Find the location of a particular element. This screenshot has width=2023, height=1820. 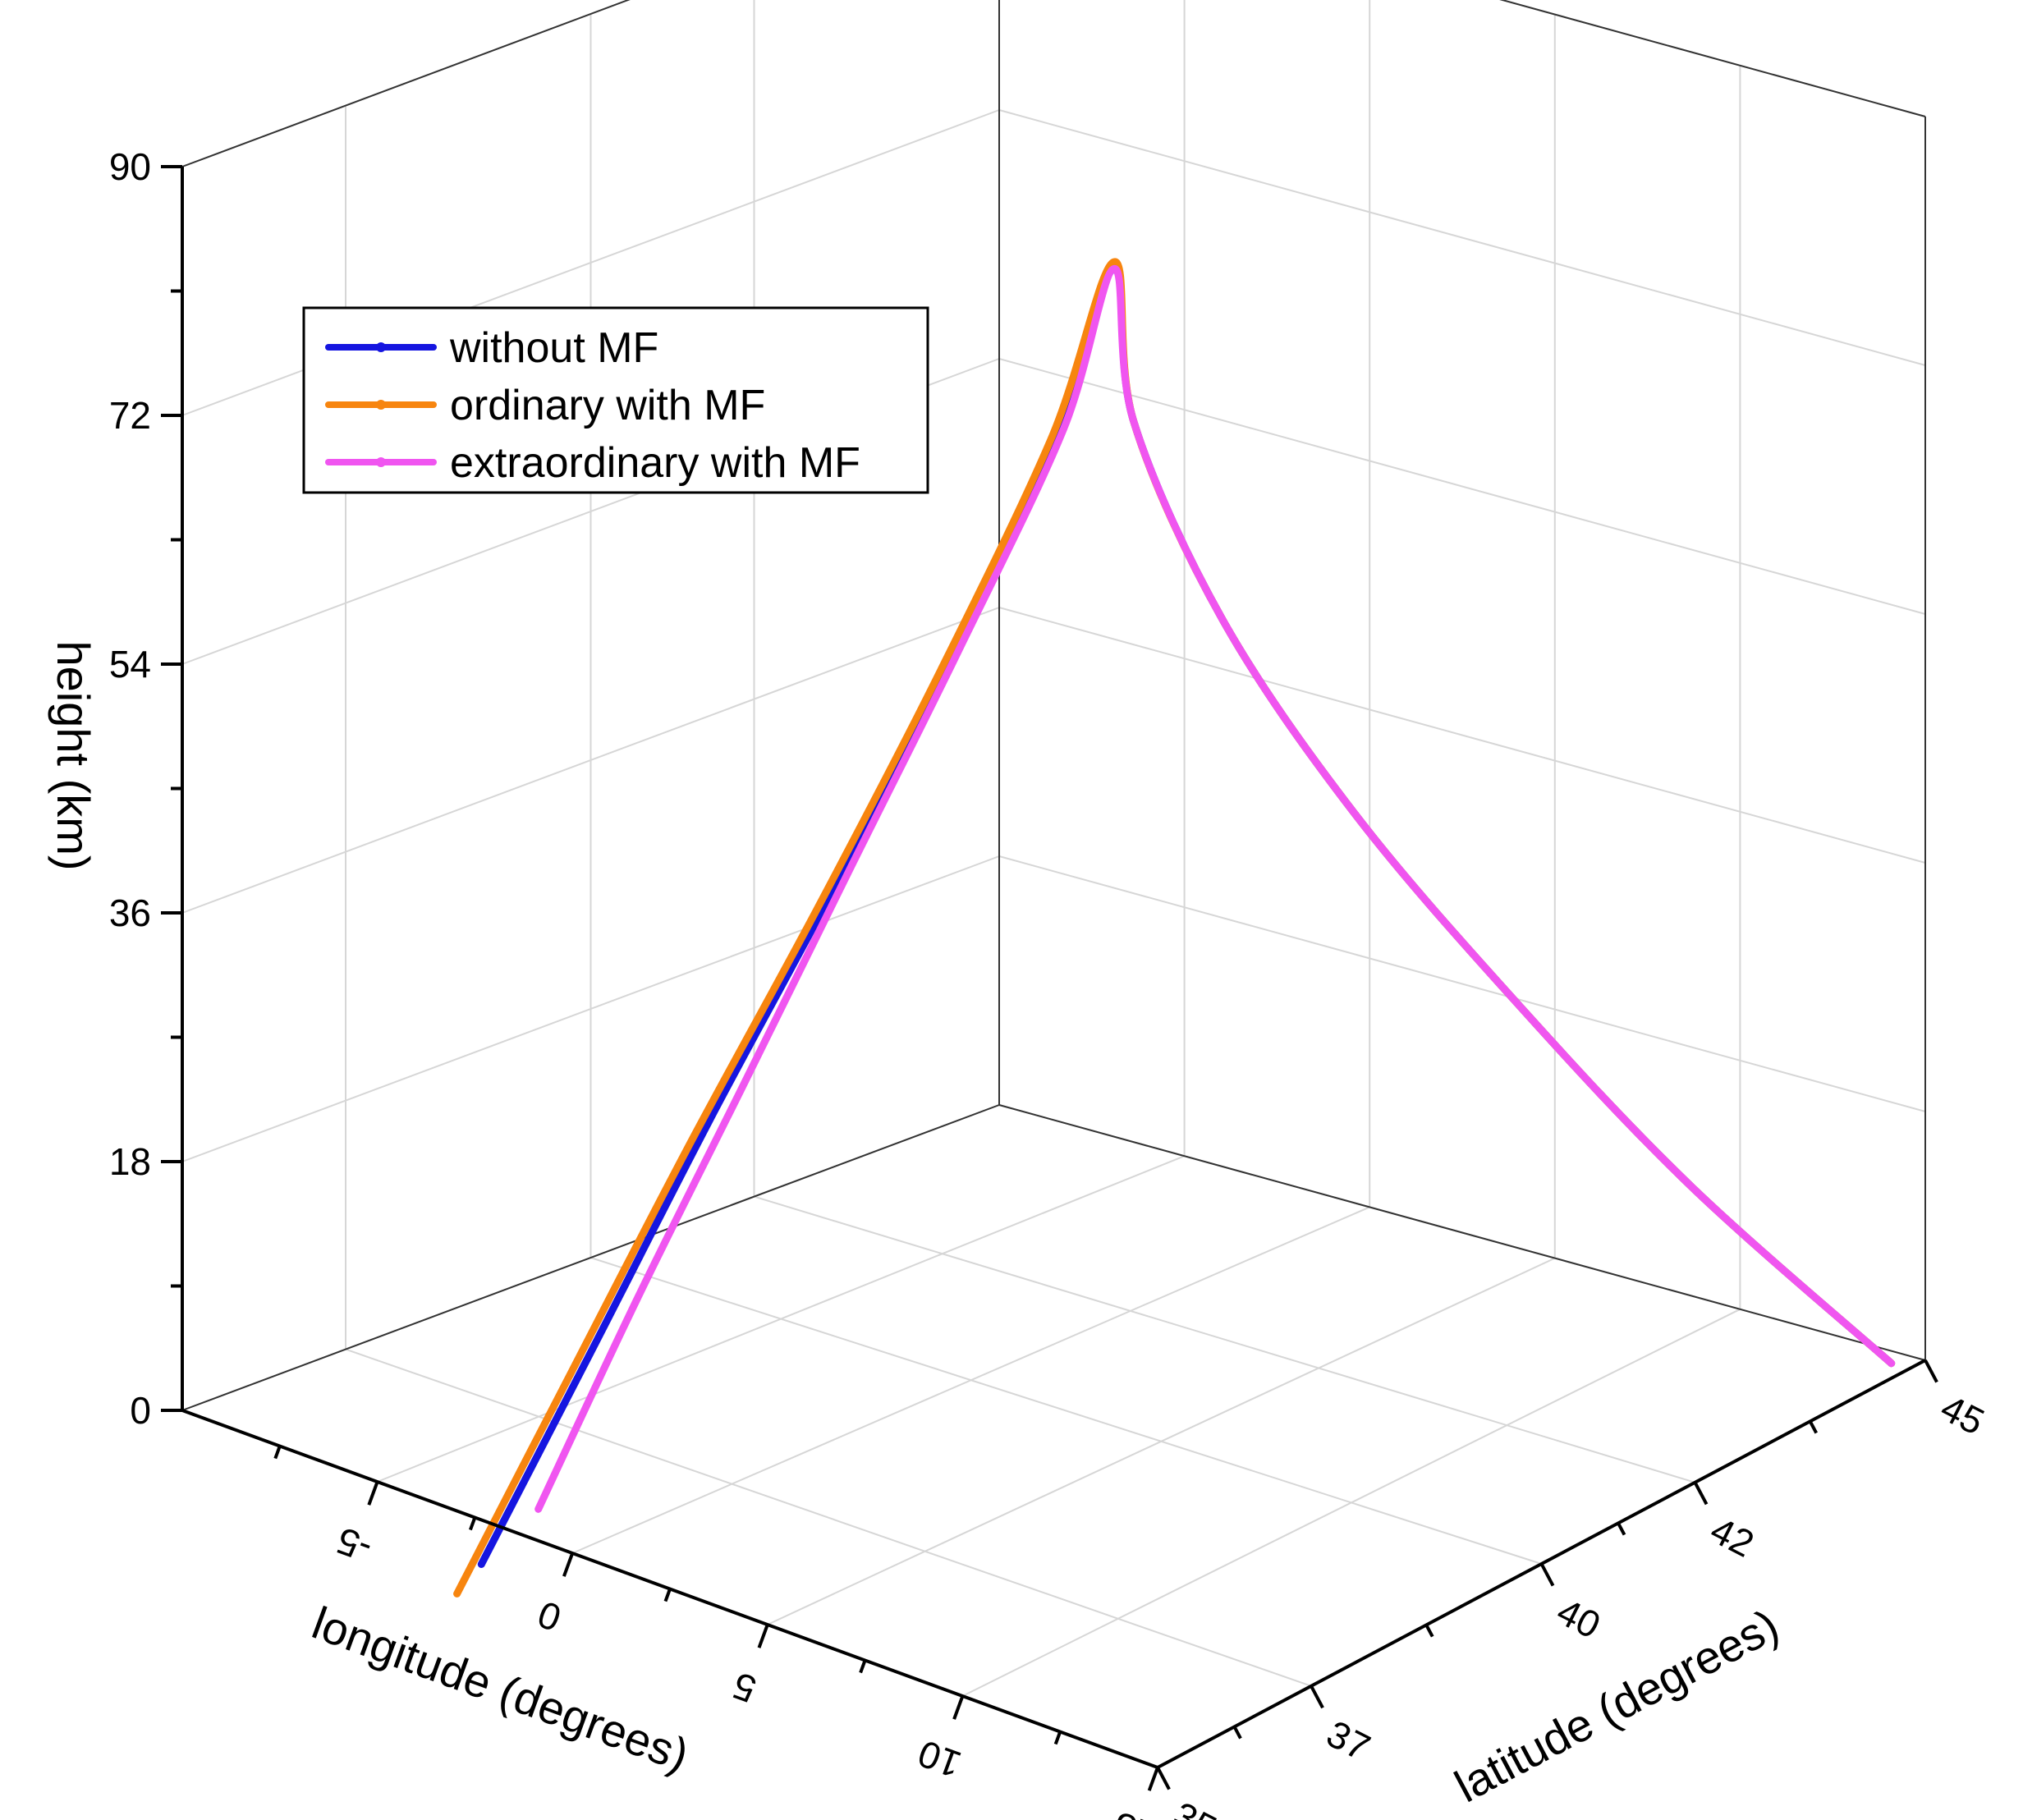

frame-top-left is located at coordinates (406, 83).